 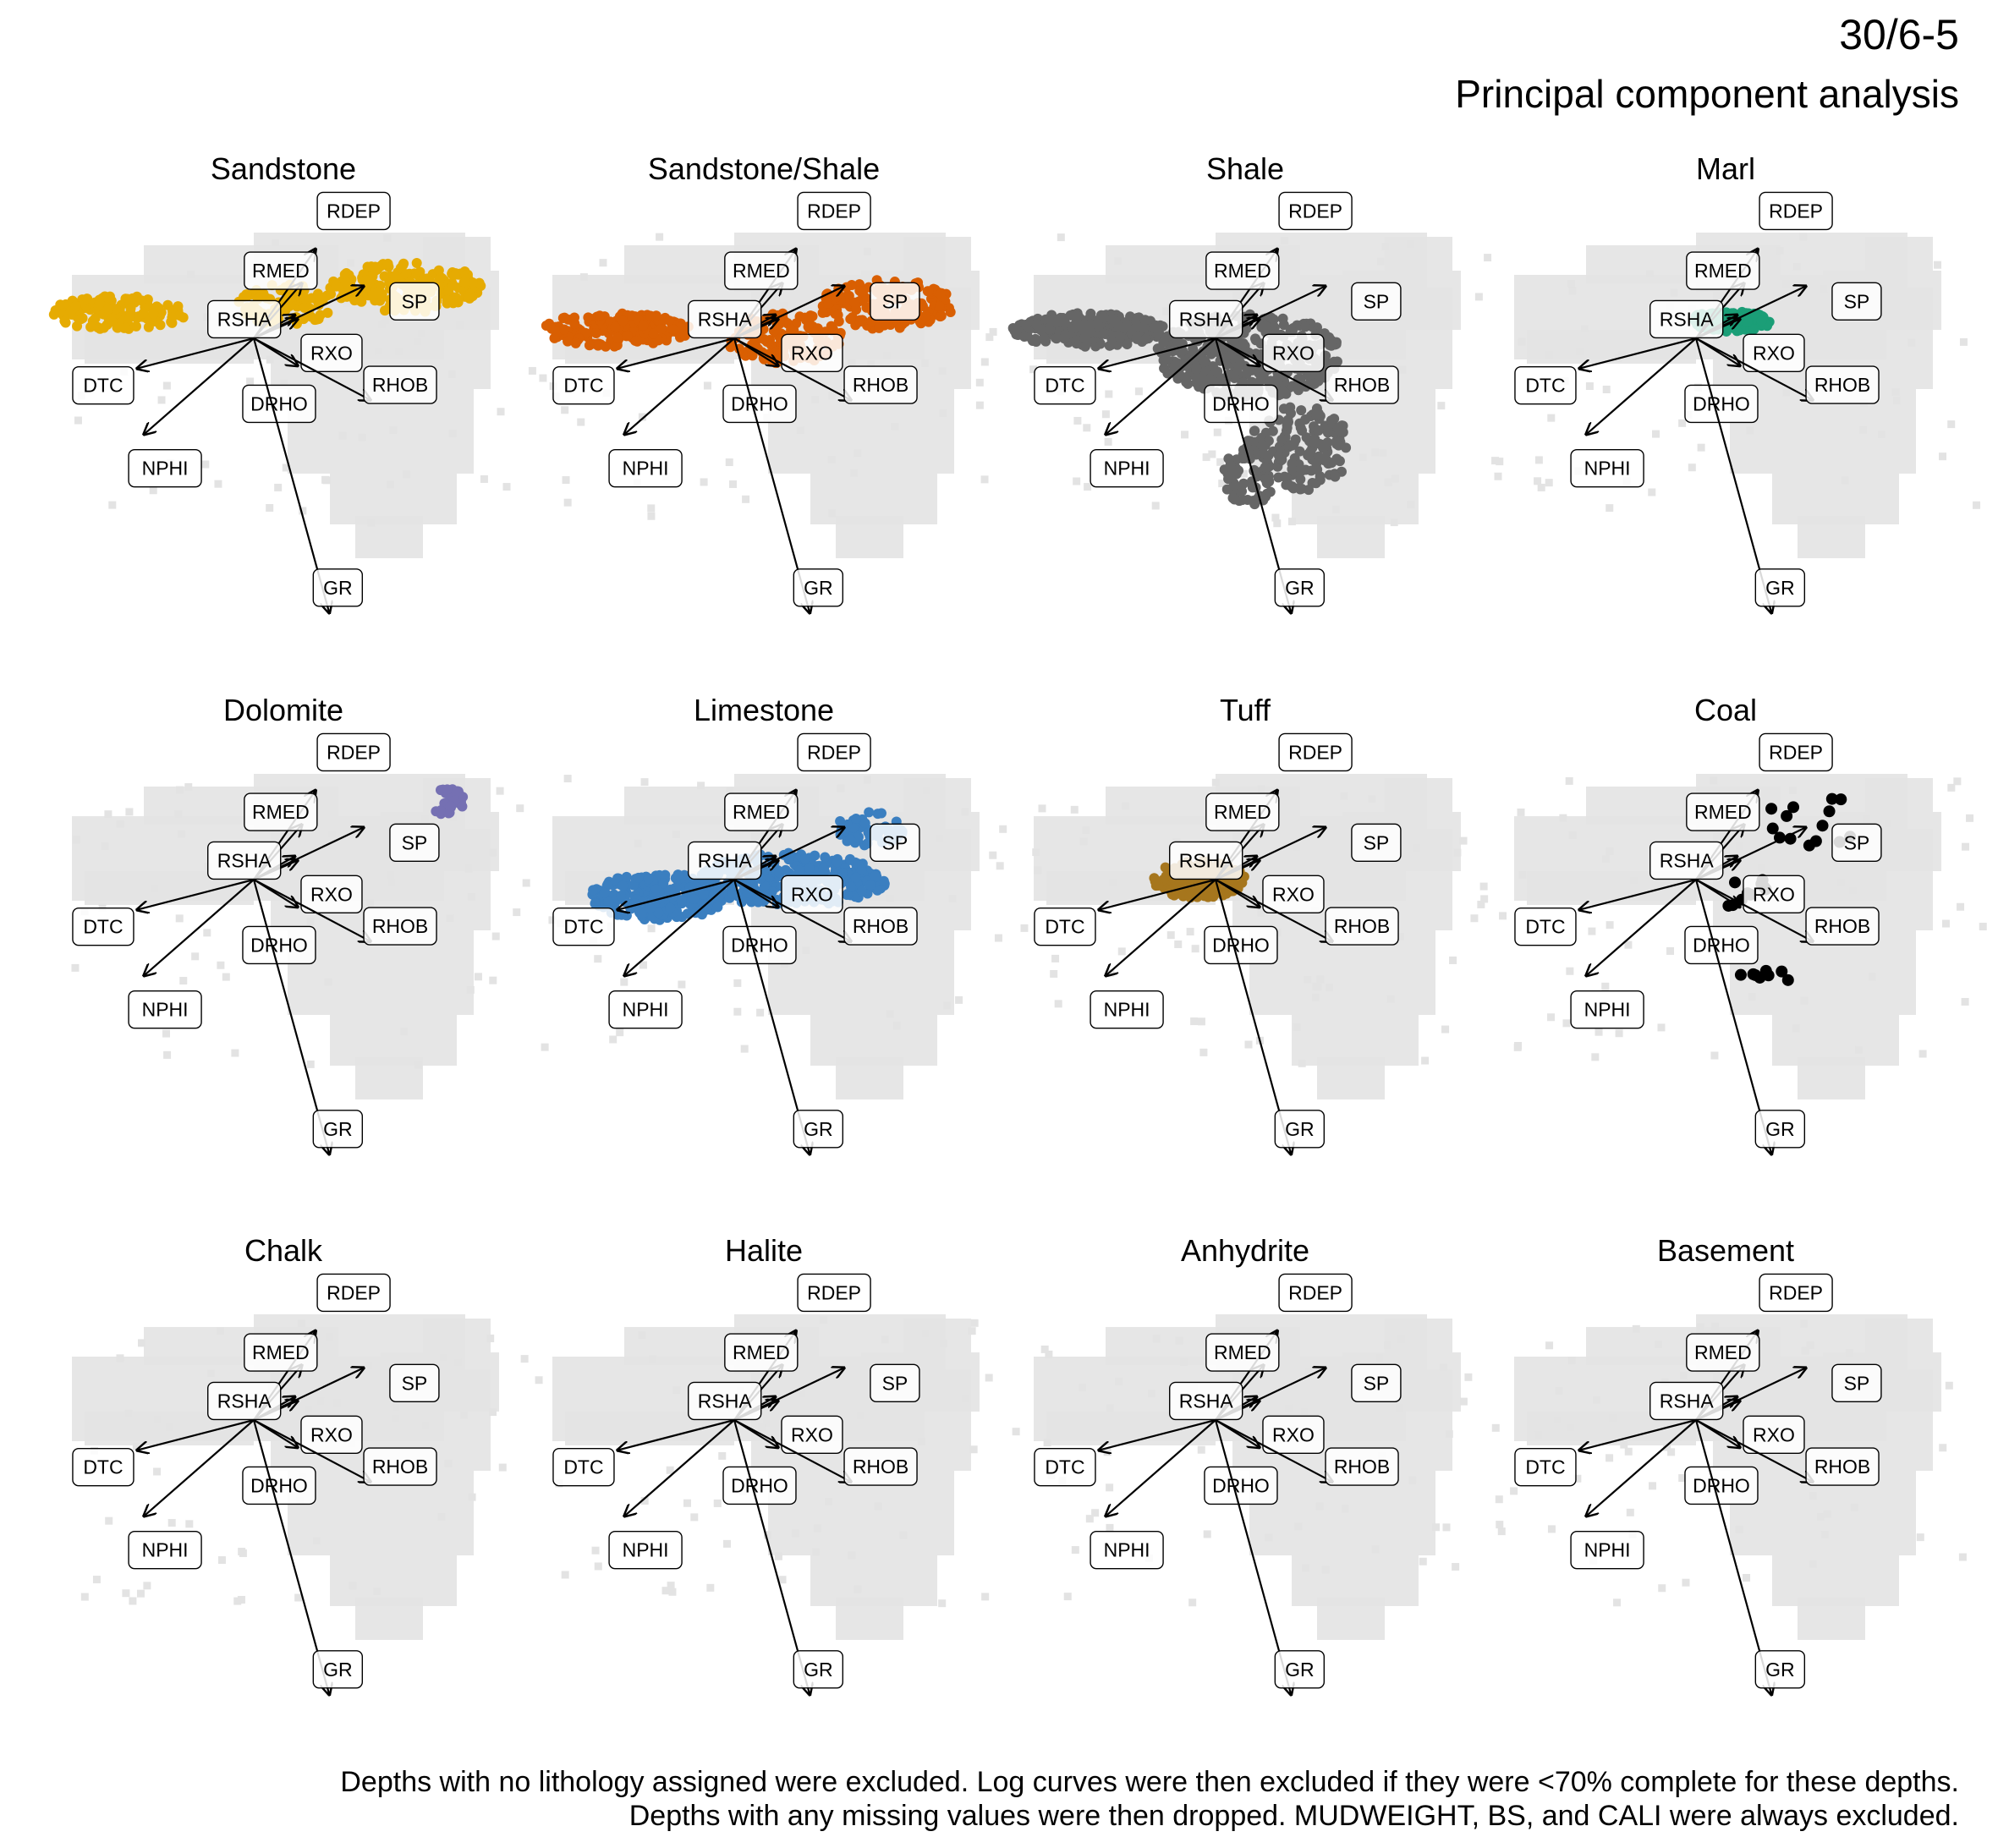 What do you see at coordinates (283, 1250) in the screenshot?
I see `facet-title: Chalk` at bounding box center [283, 1250].